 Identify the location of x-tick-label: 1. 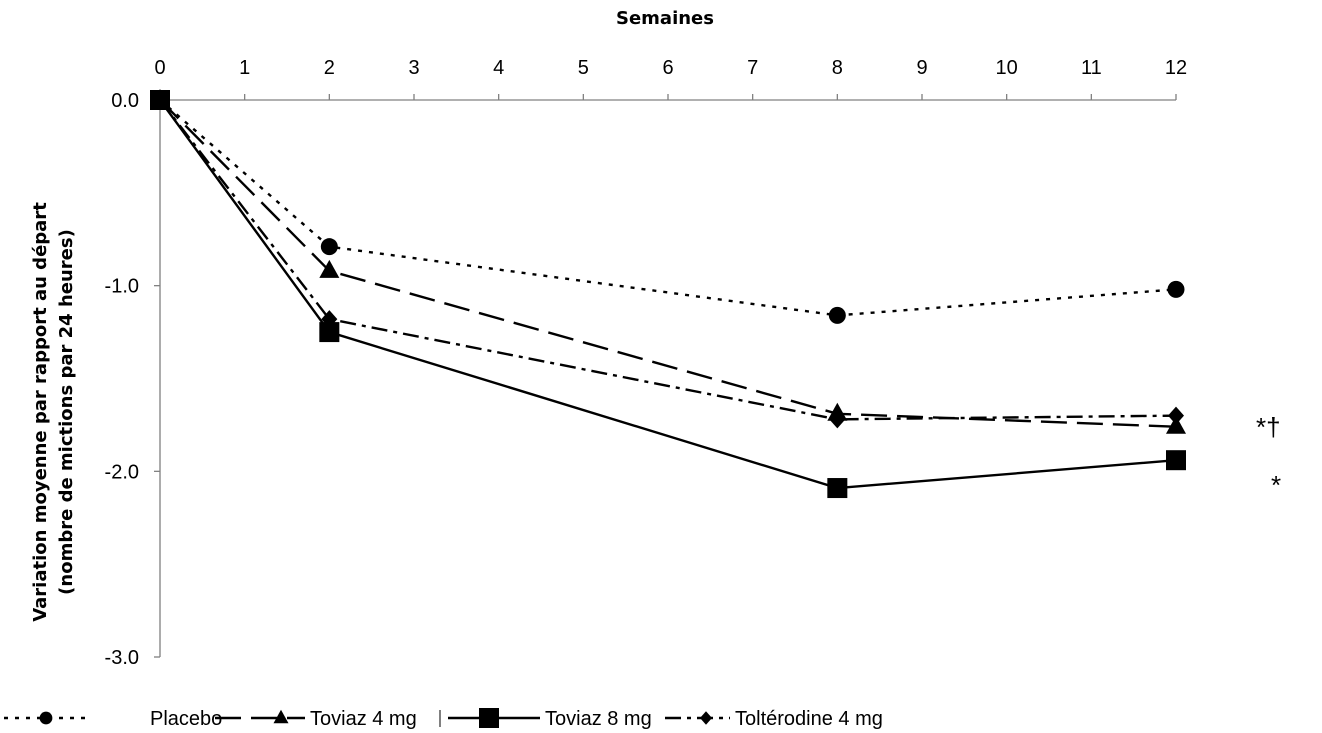
(244, 68).